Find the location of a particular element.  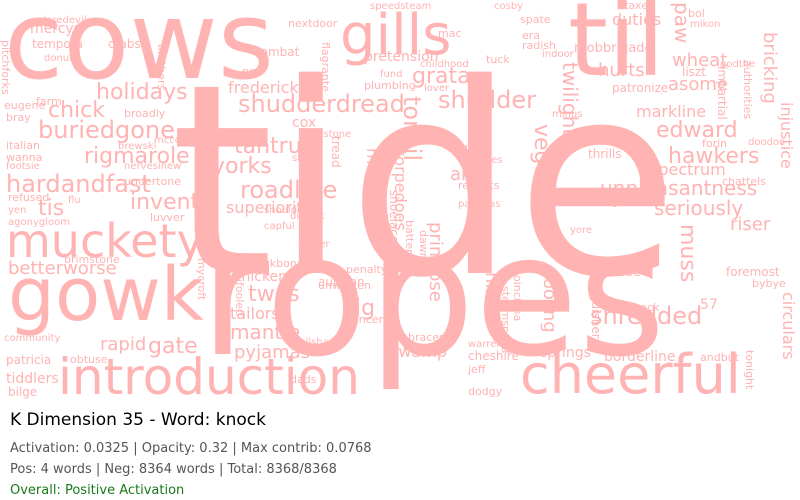

cloud-word: italian is located at coordinates (23, 145).